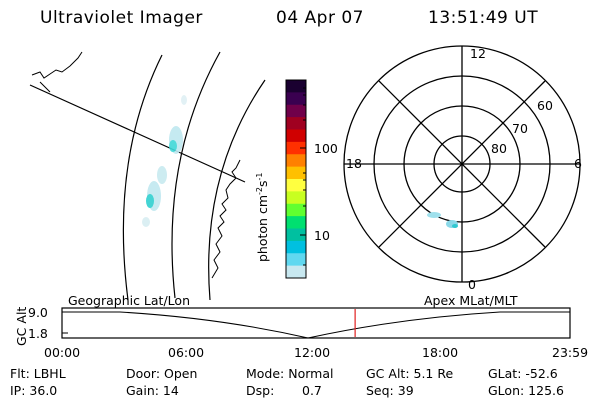 The width and height of the screenshot is (600, 400). What do you see at coordinates (499, 148) in the screenshot?
I see `mlat-label-80: 80` at bounding box center [499, 148].